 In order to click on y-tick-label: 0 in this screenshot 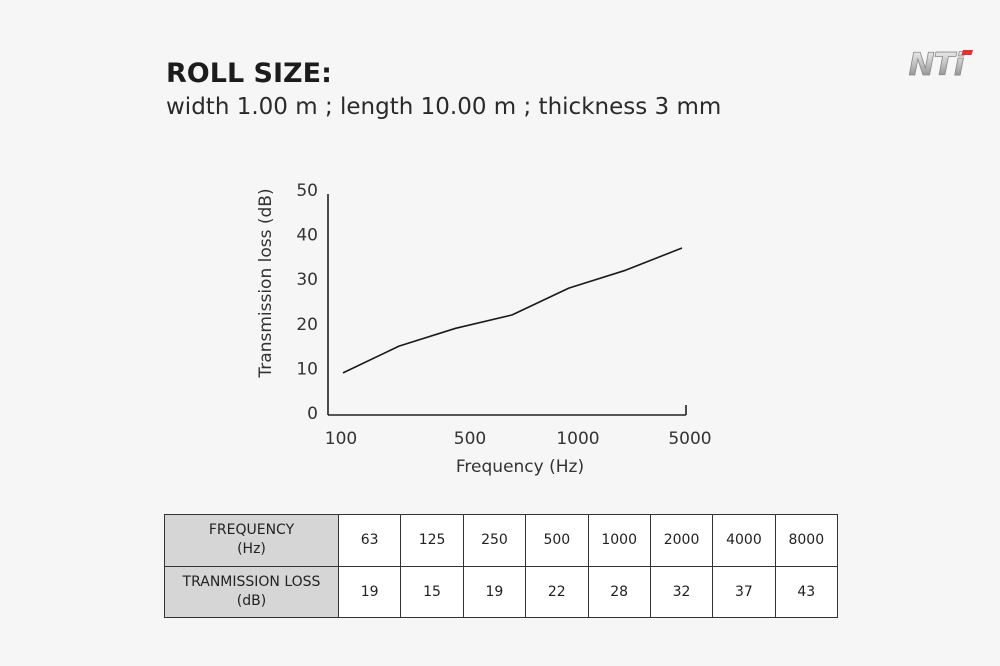, I will do `click(312, 414)`.